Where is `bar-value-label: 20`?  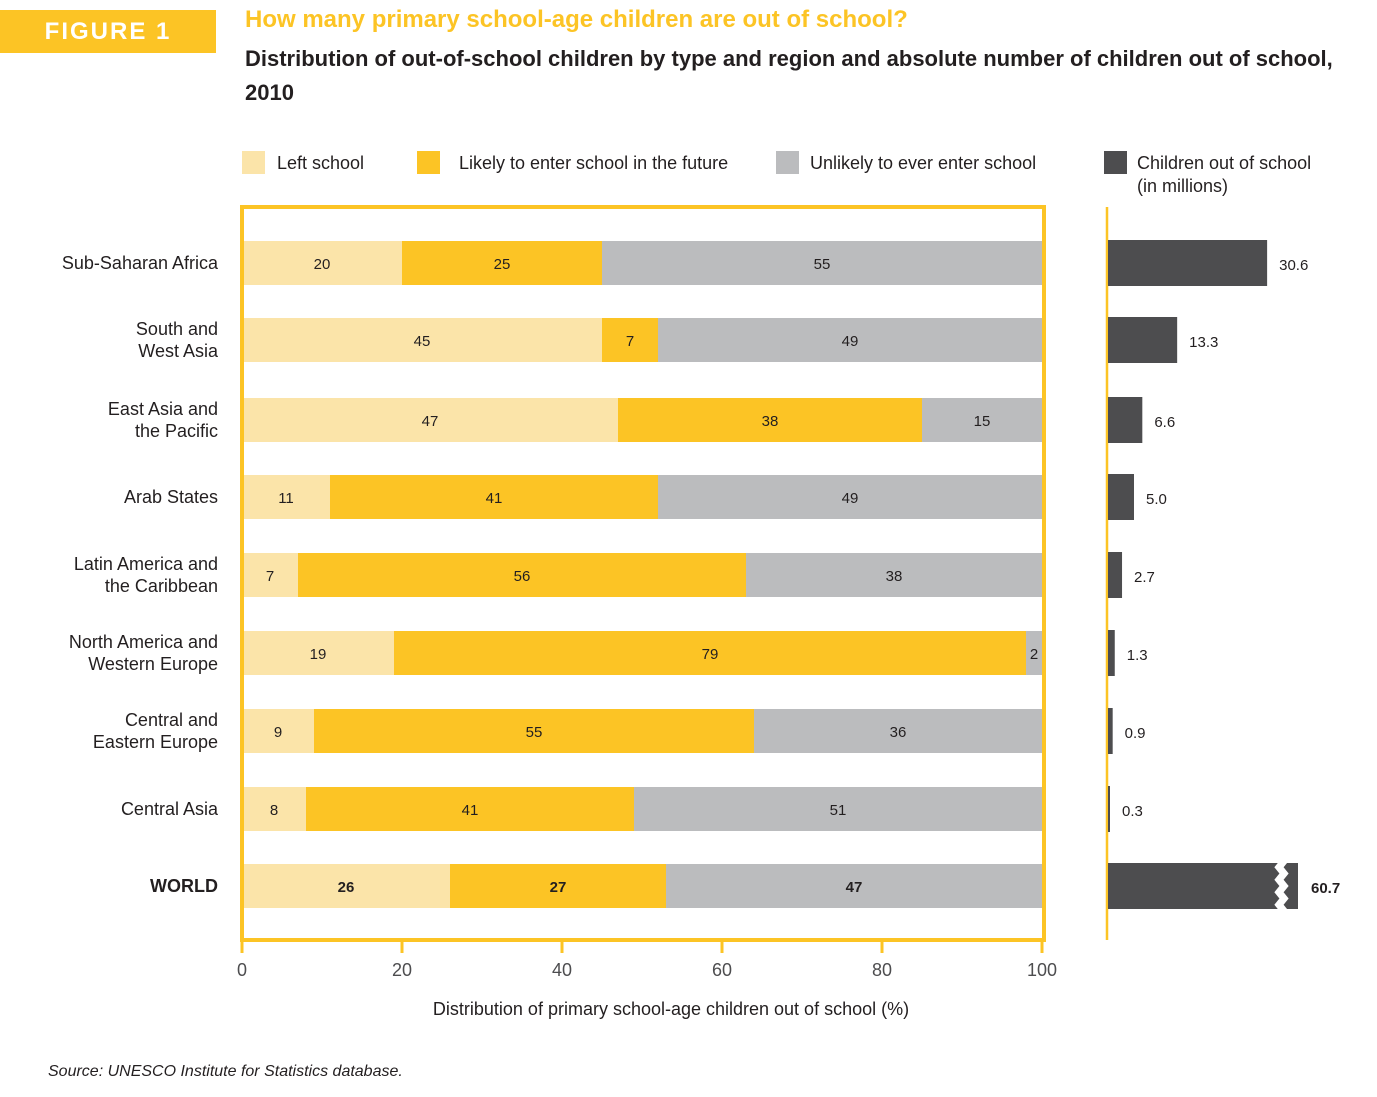
bar-value-label: 20 is located at coordinates (322, 264).